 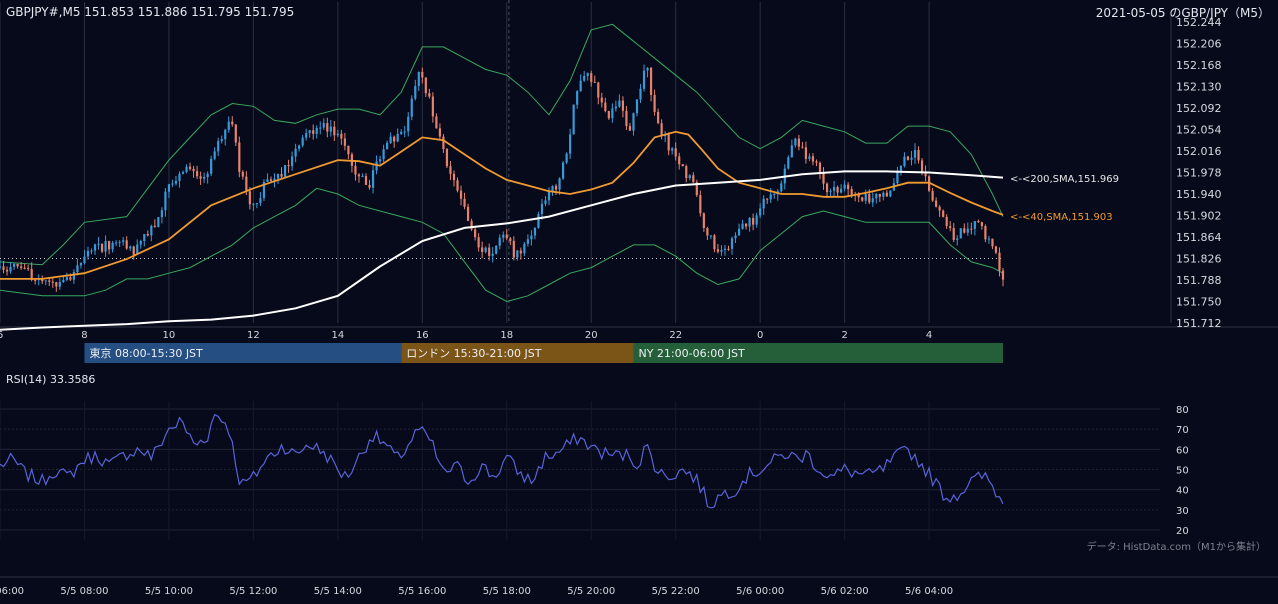 I want to click on rsi-y-tick-label: 70, so click(x=1182, y=430).